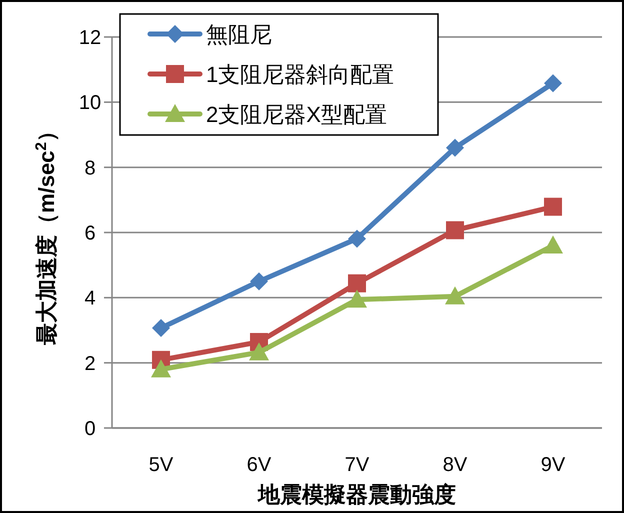  I want to click on y-tick-label: 12, so click(90, 38).